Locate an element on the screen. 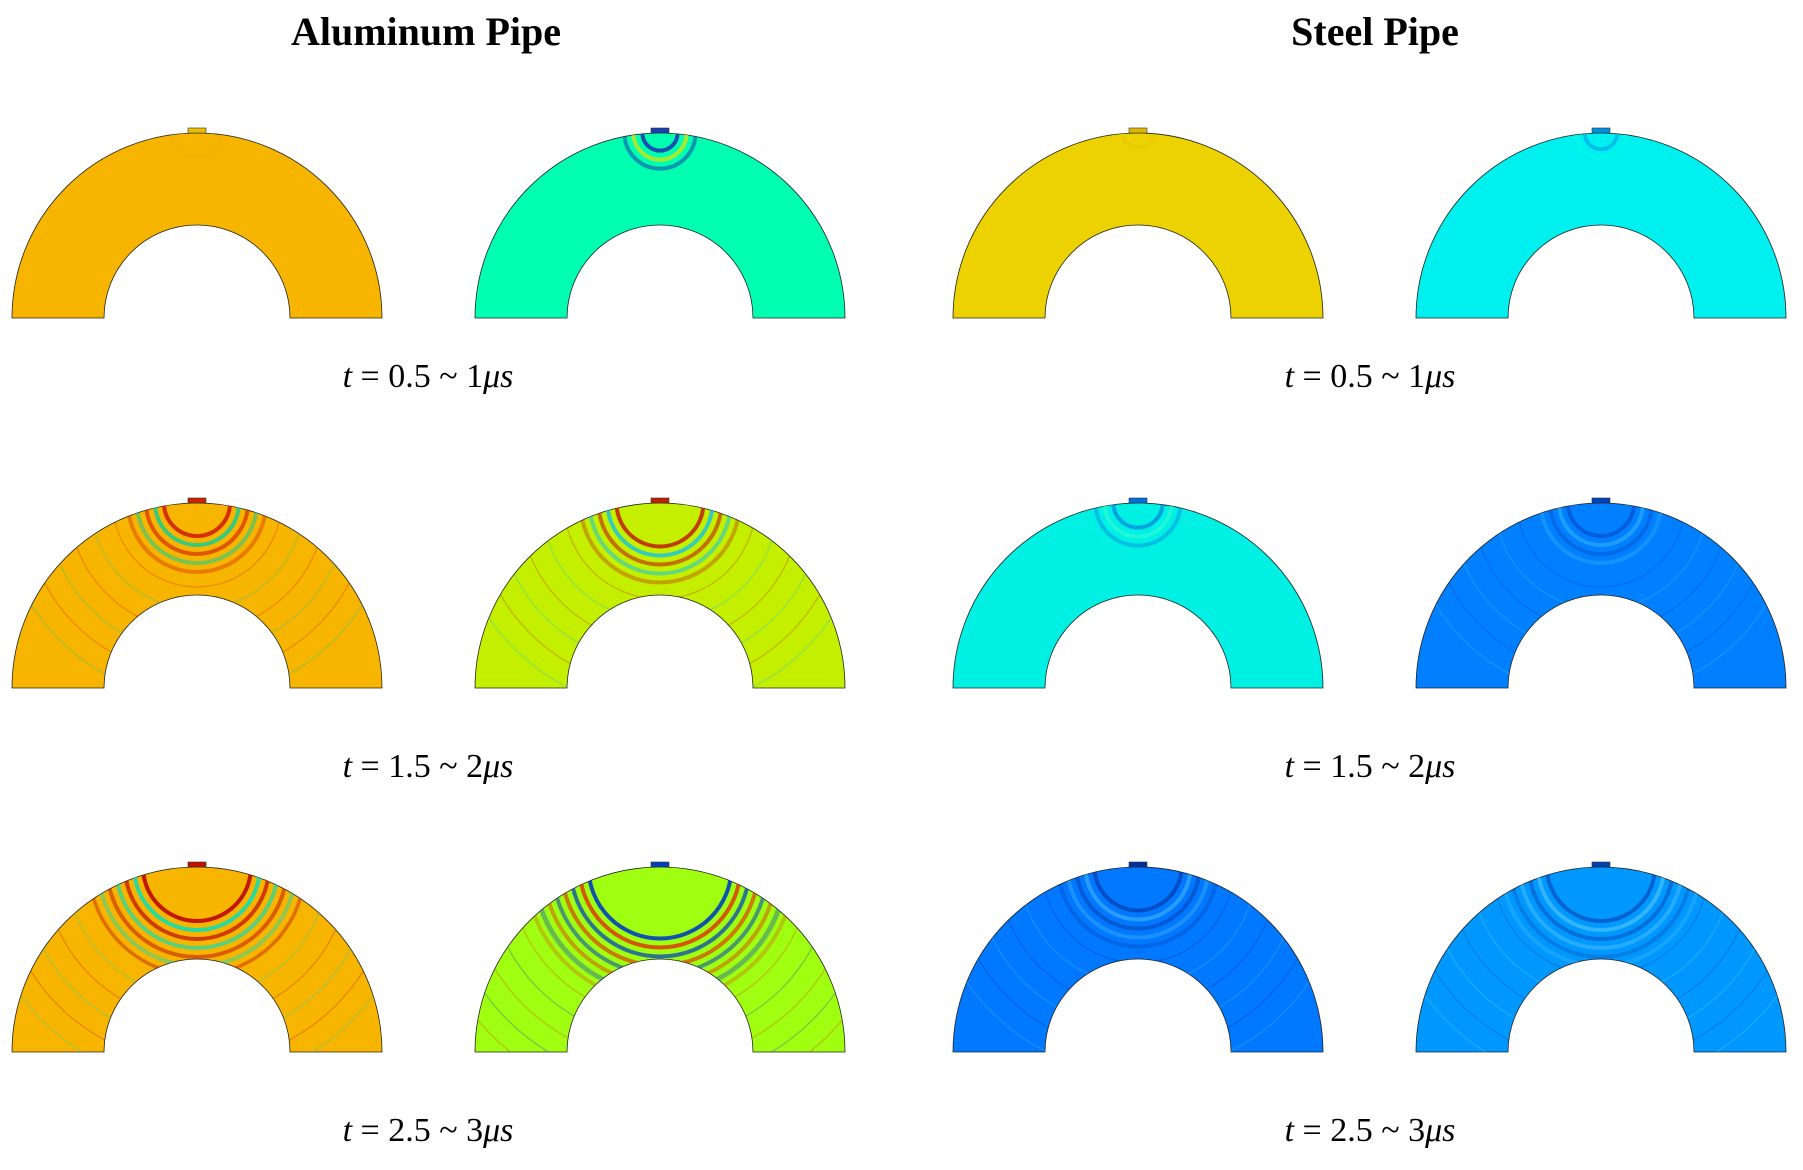 The height and width of the screenshot is (1170, 1803). steel-pipe-title: Steel Pipe is located at coordinates (1375, 31).